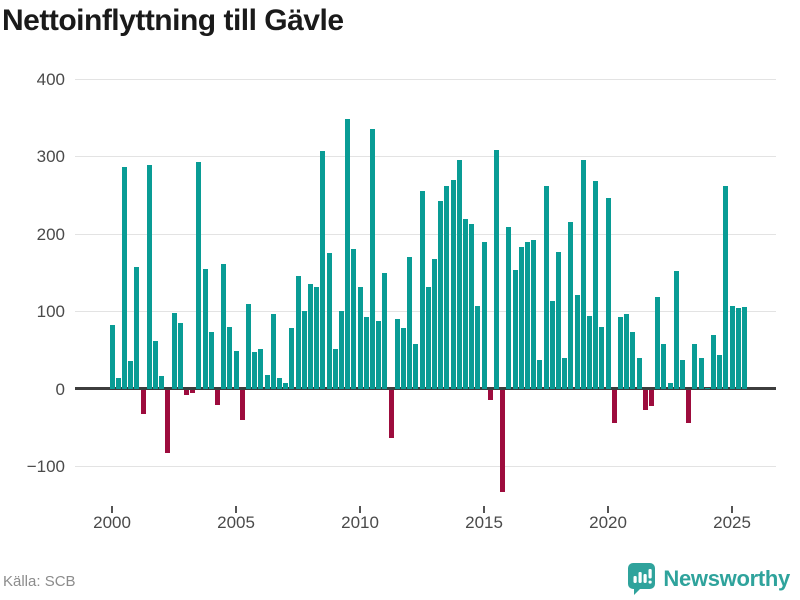  What do you see at coordinates (642, 579) in the screenshot?
I see `bar-chart-badge-icon` at bounding box center [642, 579].